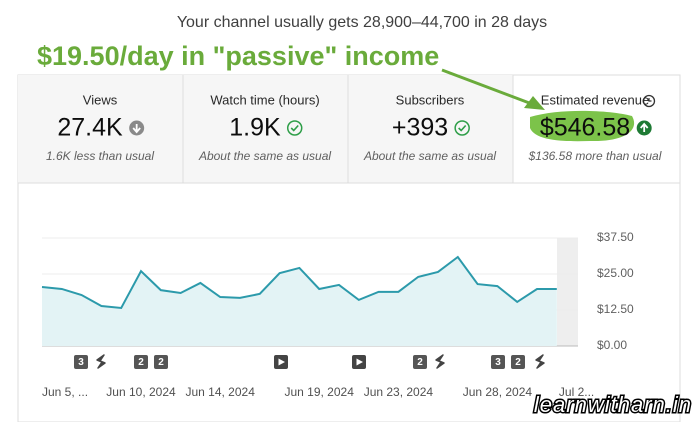  I want to click on annotation: $19.50/day in "passive" income, so click(238, 56).